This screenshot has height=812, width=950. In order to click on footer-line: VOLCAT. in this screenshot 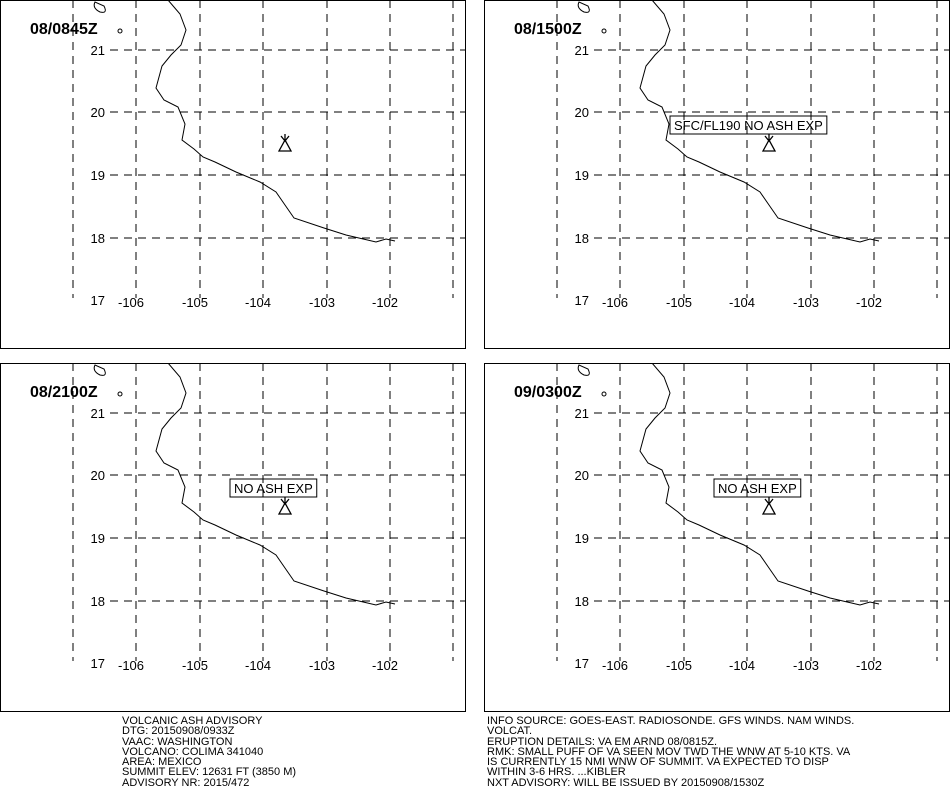, I will do `click(510, 731)`.